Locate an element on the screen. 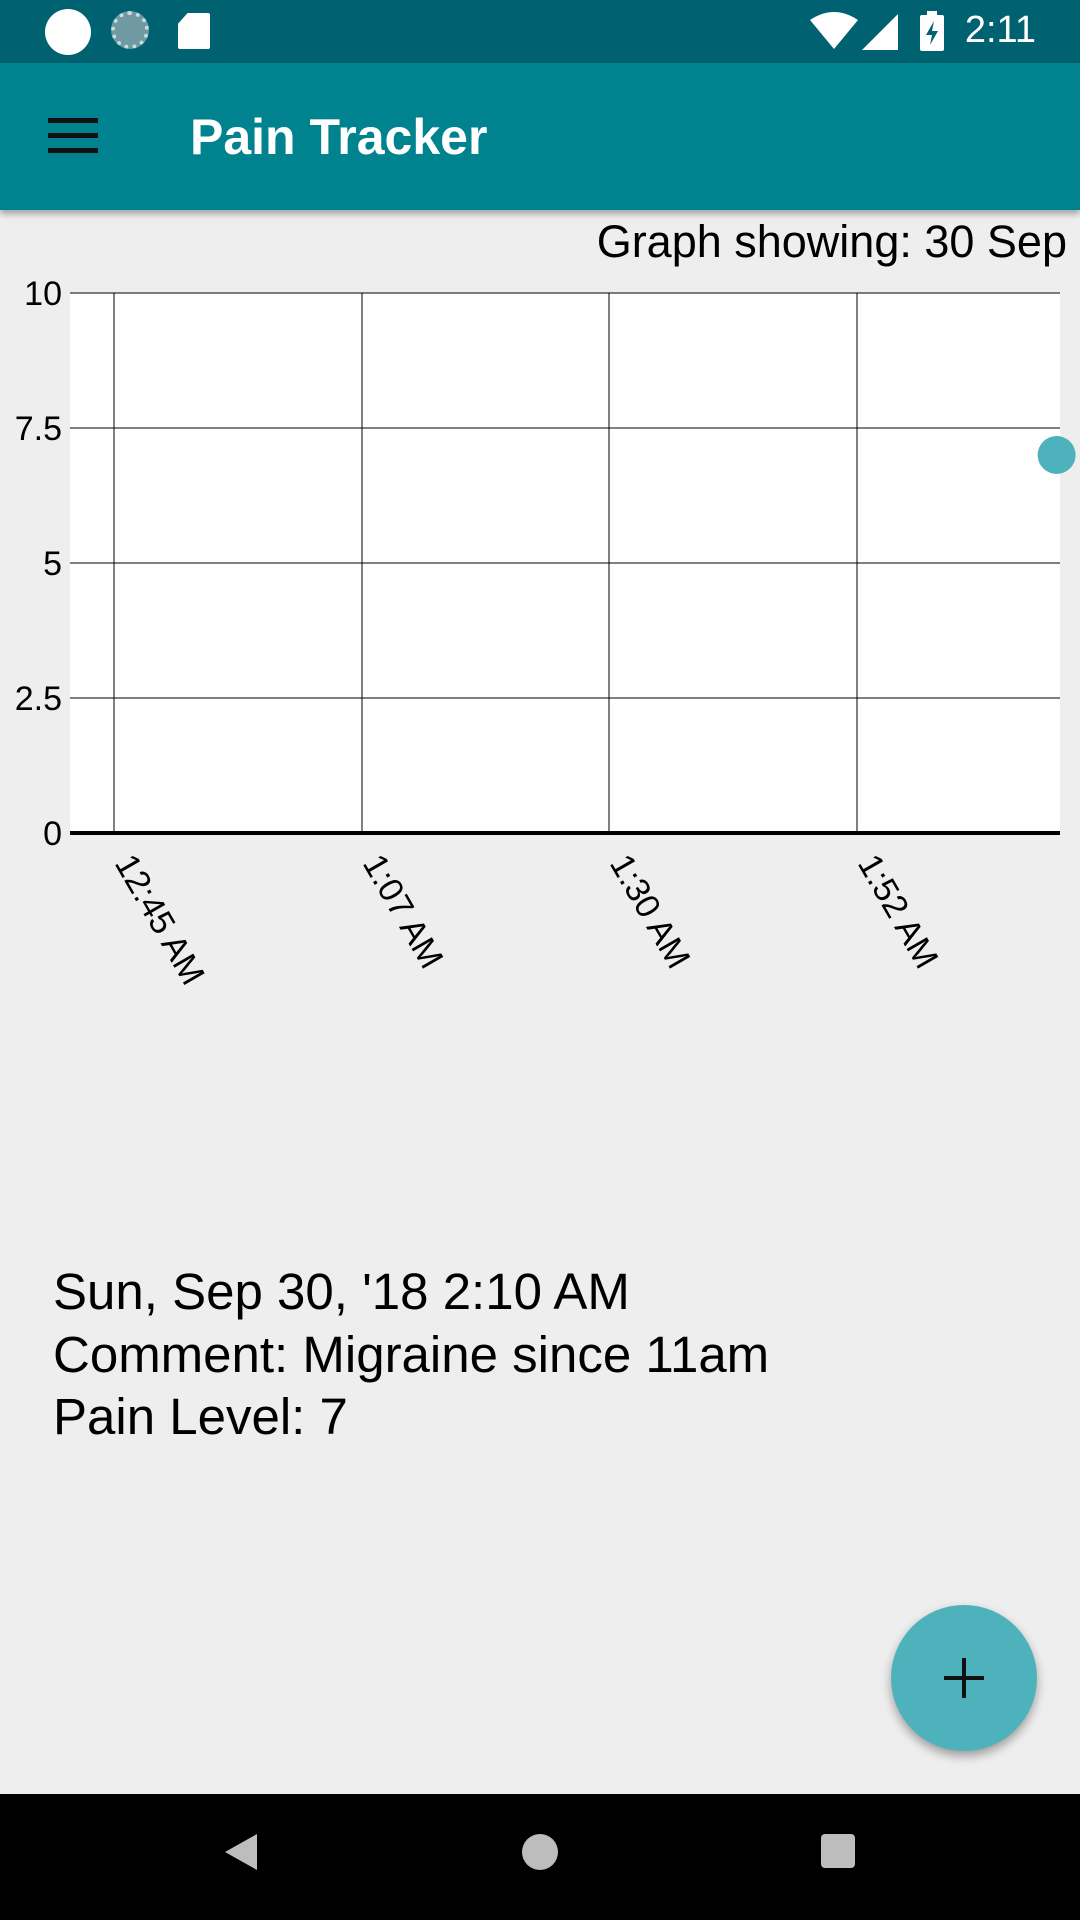  y-tick-label: 2.5 is located at coordinates (38, 699).